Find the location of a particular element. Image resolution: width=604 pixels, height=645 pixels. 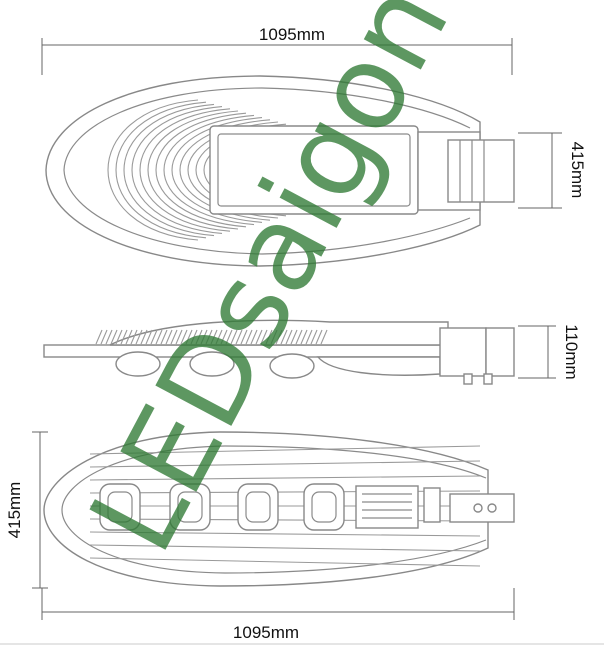

led-modules is located at coordinates (222, 507).